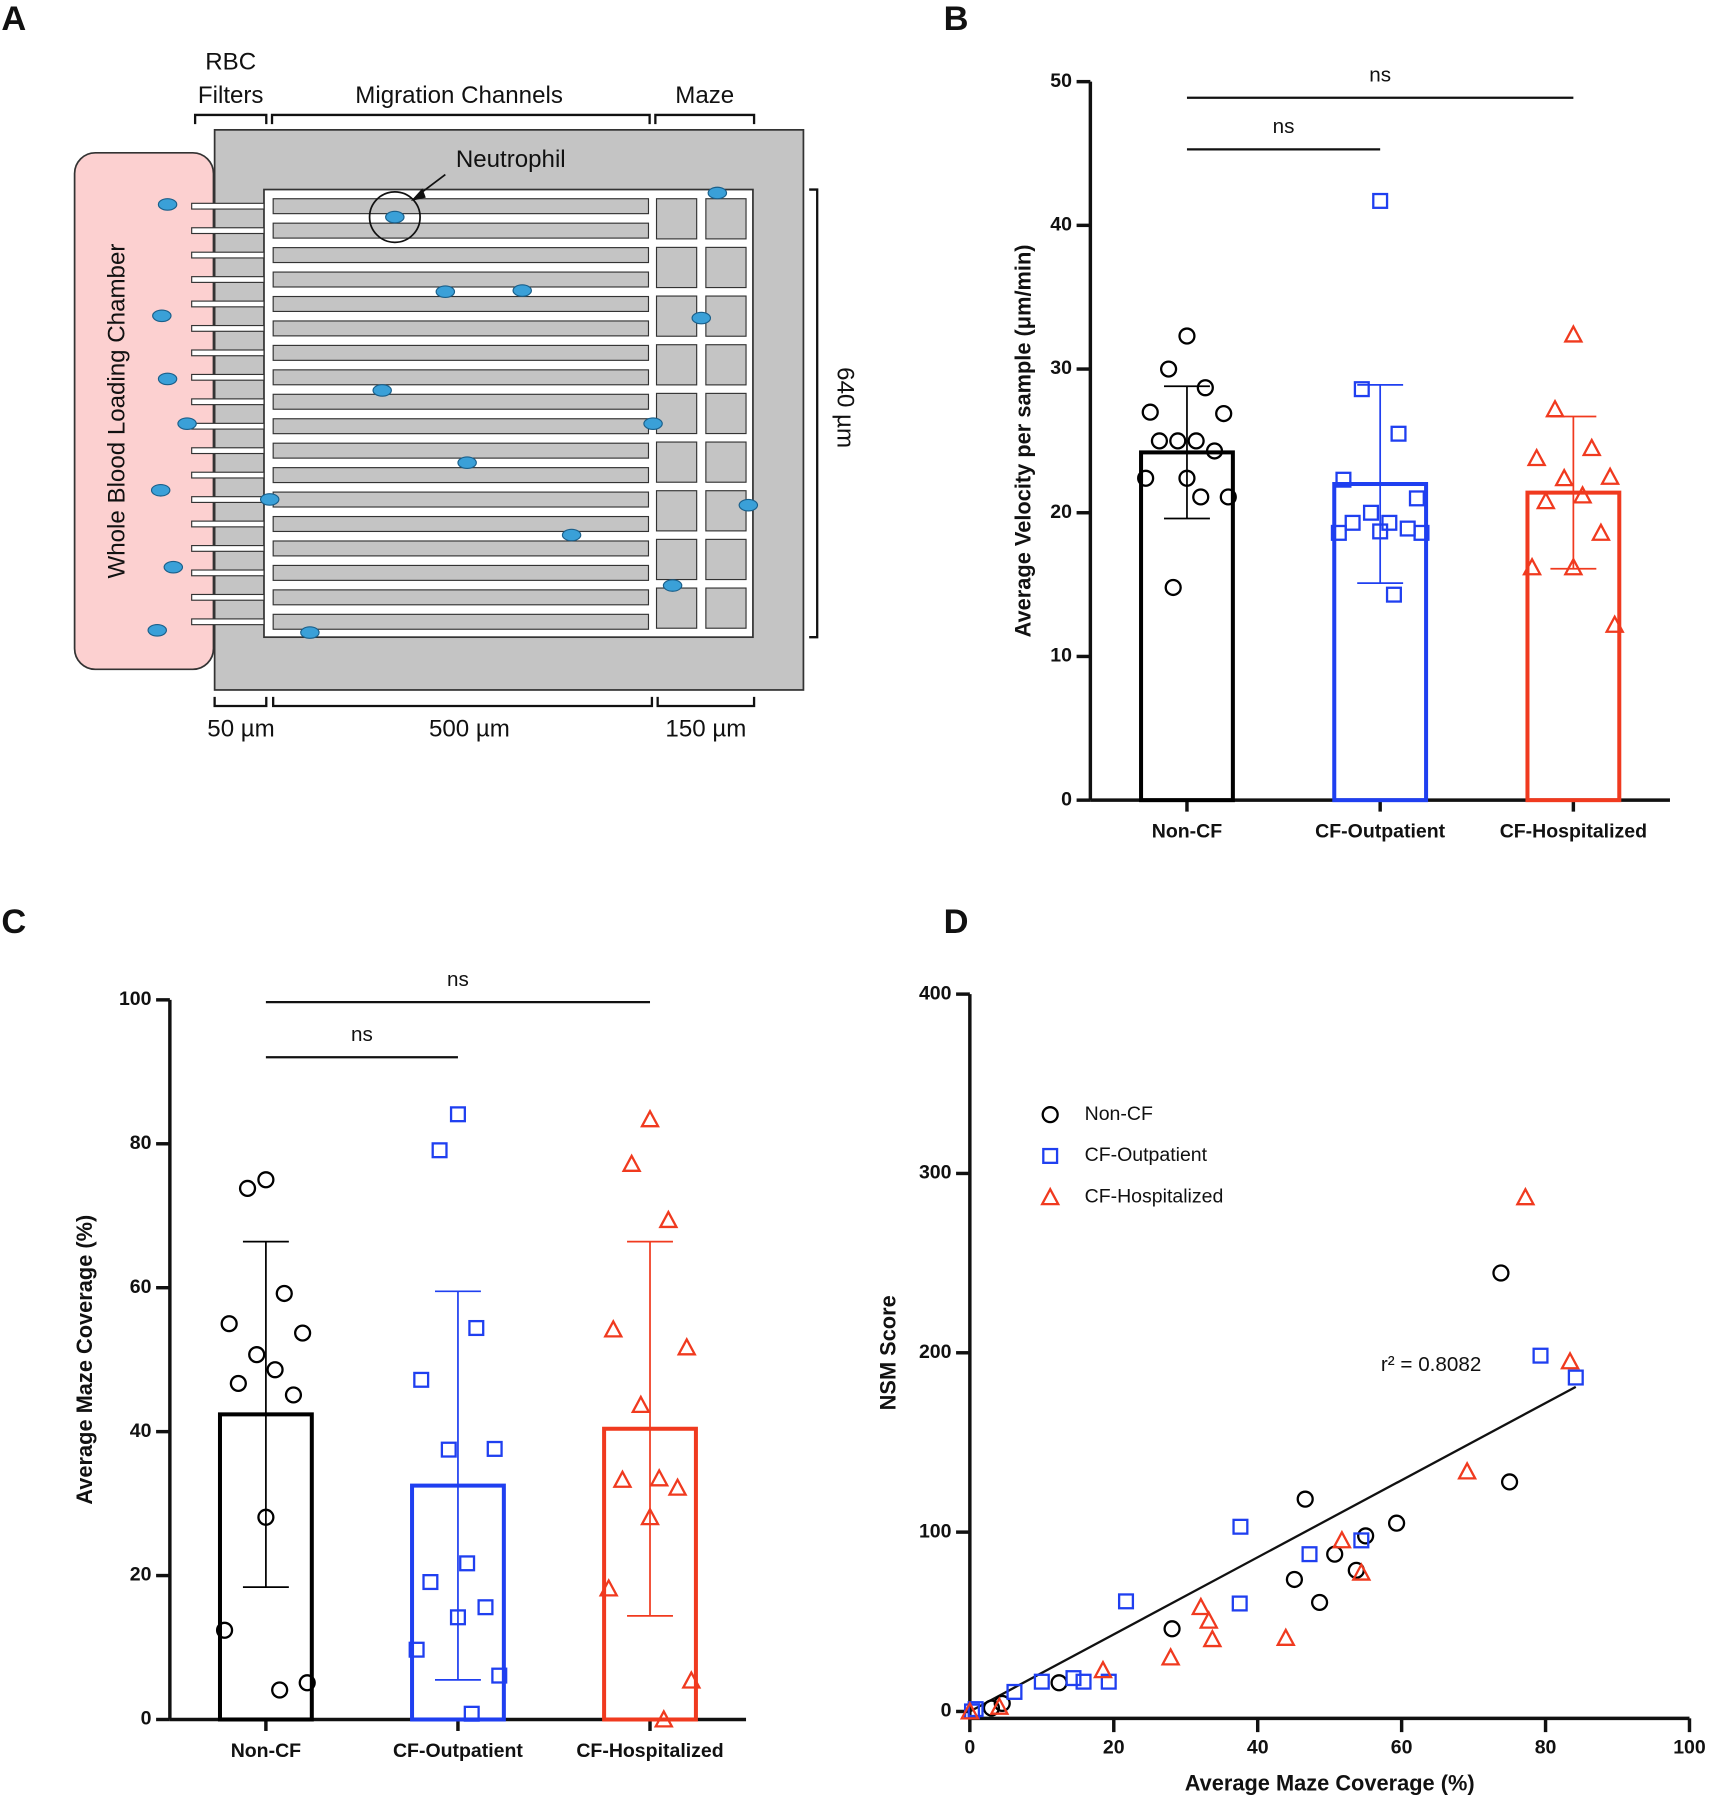 This screenshot has height=1800, width=1709. What do you see at coordinates (117, 411) in the screenshot?
I see `chamber-label: Whole Blood Loading Chamber` at bounding box center [117, 411].